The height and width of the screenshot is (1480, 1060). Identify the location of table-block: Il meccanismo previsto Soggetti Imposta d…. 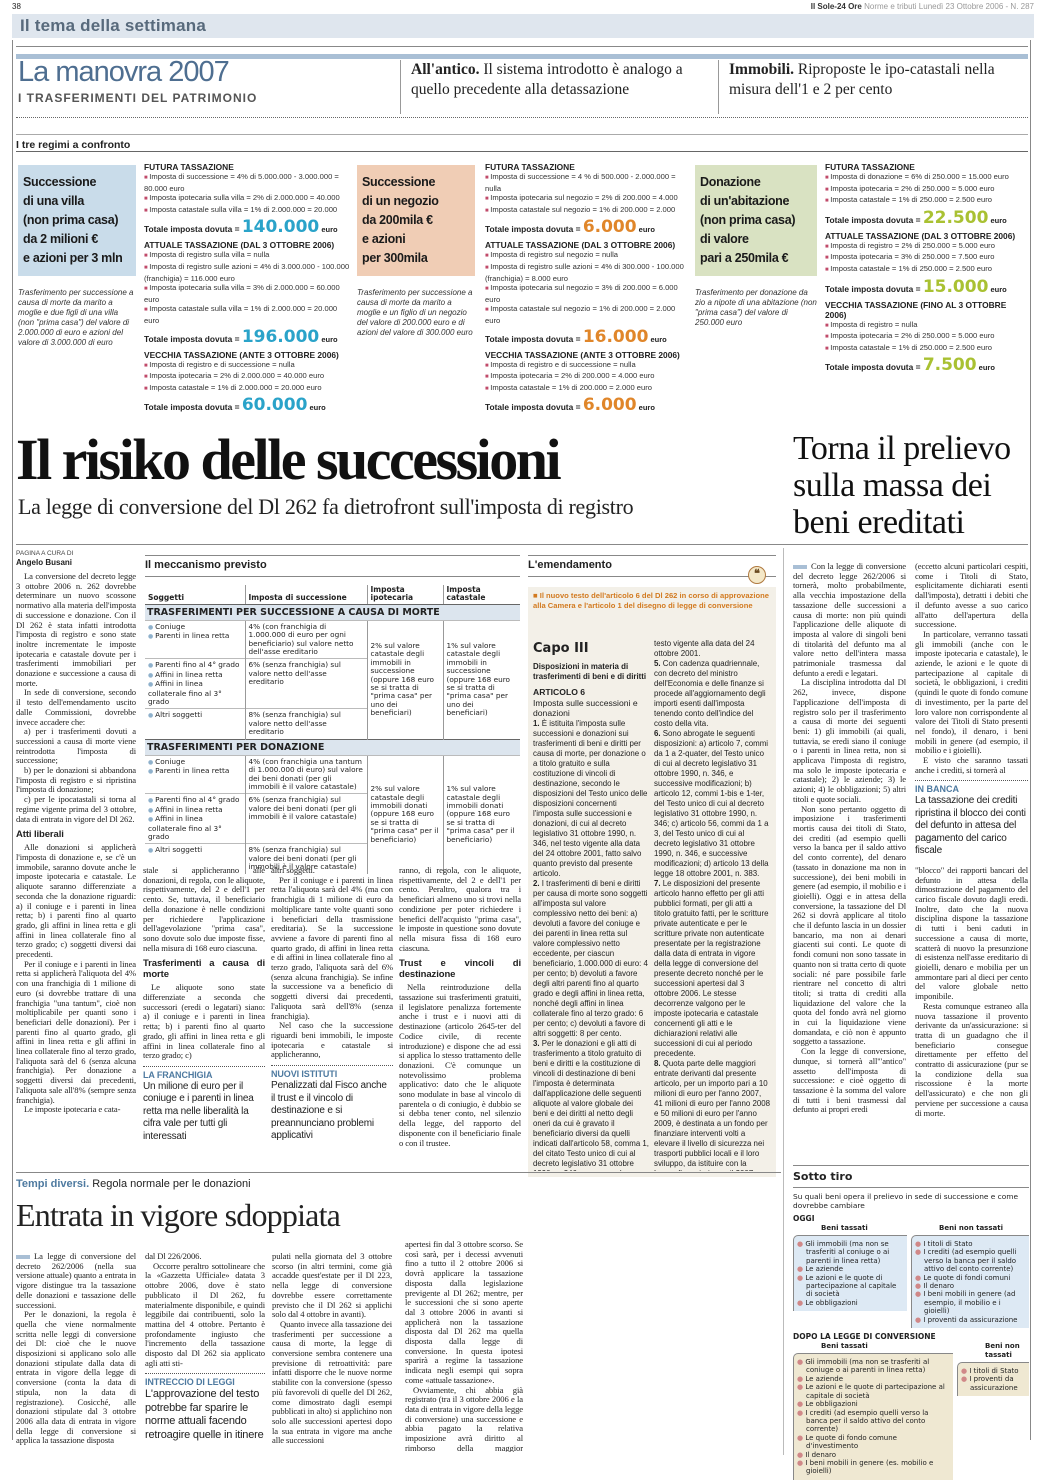
(332, 714).